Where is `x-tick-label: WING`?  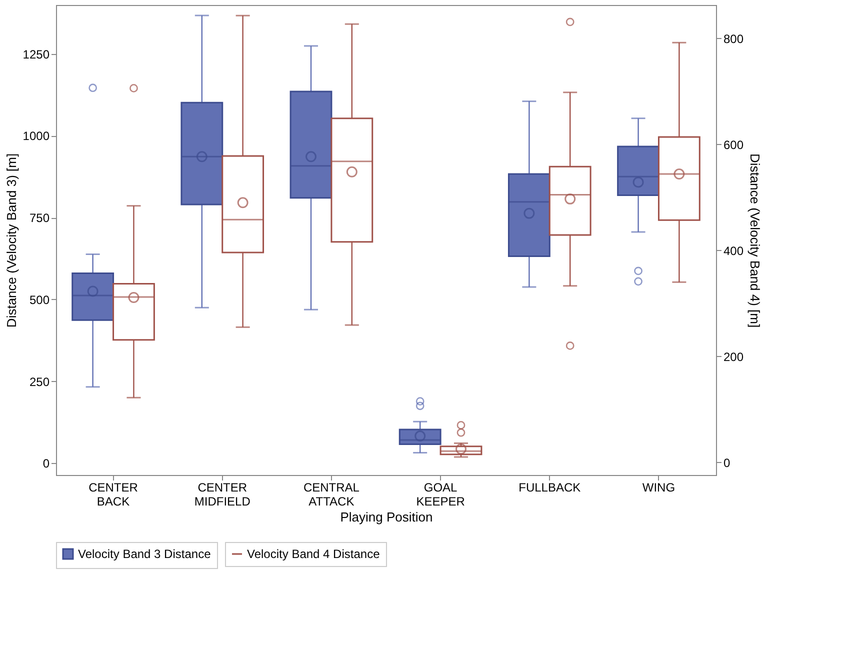
x-tick-label: WING is located at coordinates (659, 487).